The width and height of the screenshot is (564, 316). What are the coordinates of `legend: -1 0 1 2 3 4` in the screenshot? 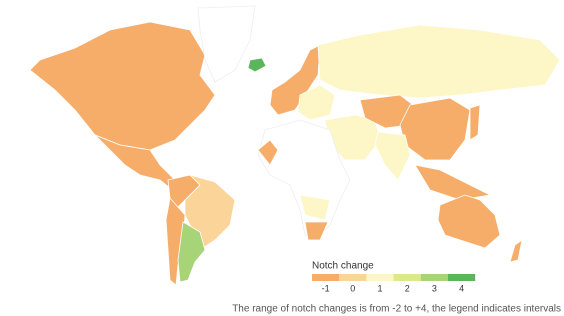 It's located at (394, 283).